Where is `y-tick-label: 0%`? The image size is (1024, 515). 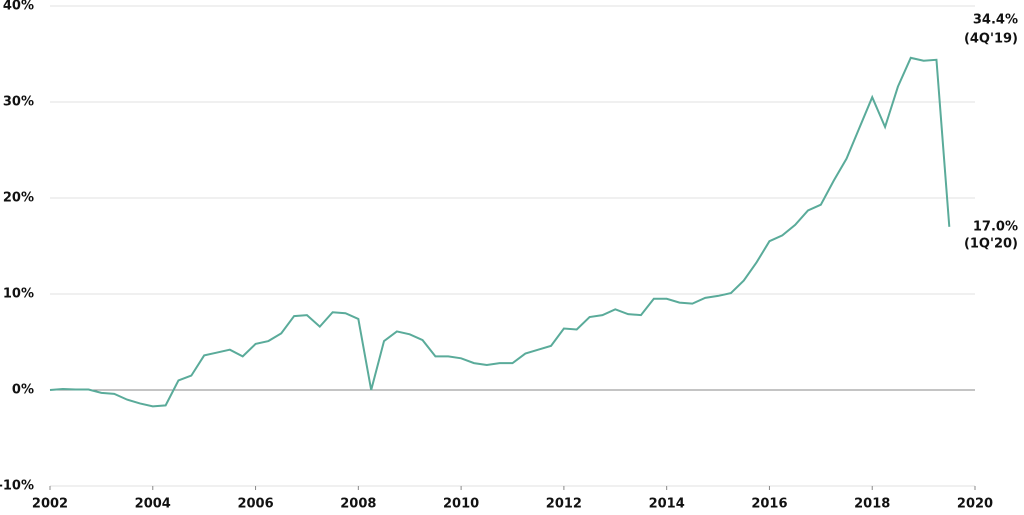 y-tick-label: 0% is located at coordinates (23, 390).